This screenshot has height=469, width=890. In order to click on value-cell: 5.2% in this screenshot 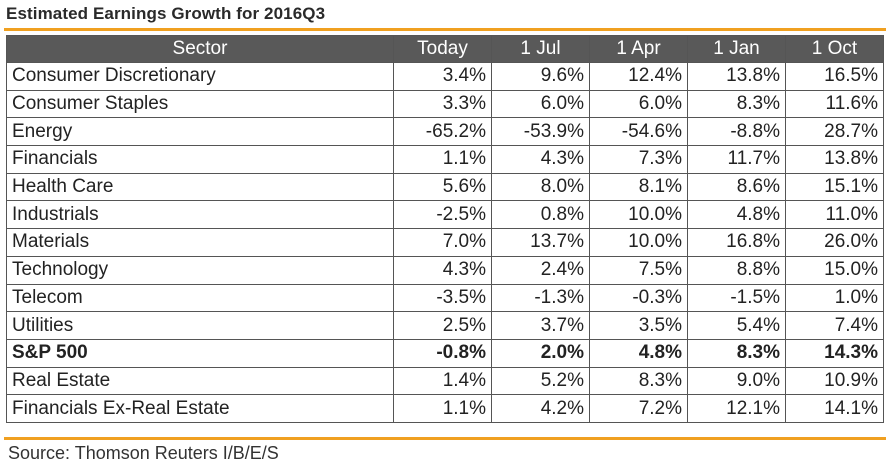, I will do `click(540, 381)`.